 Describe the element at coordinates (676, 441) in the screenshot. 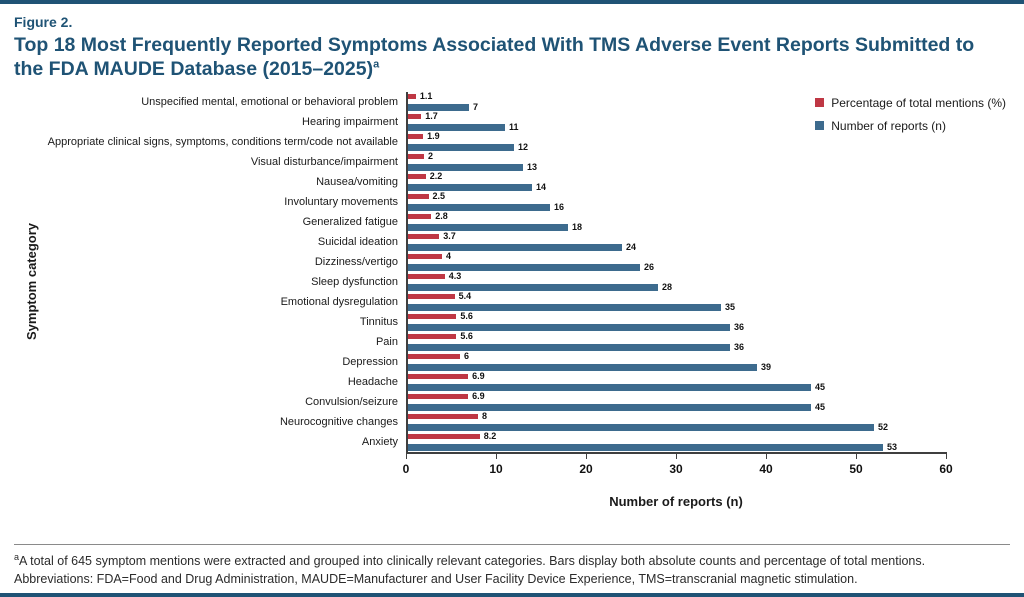

I see `bar-group: 8.2 53` at that location.